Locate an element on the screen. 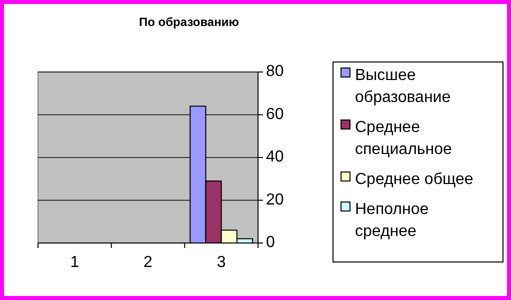  x-tick-label: 1 is located at coordinates (75, 262).